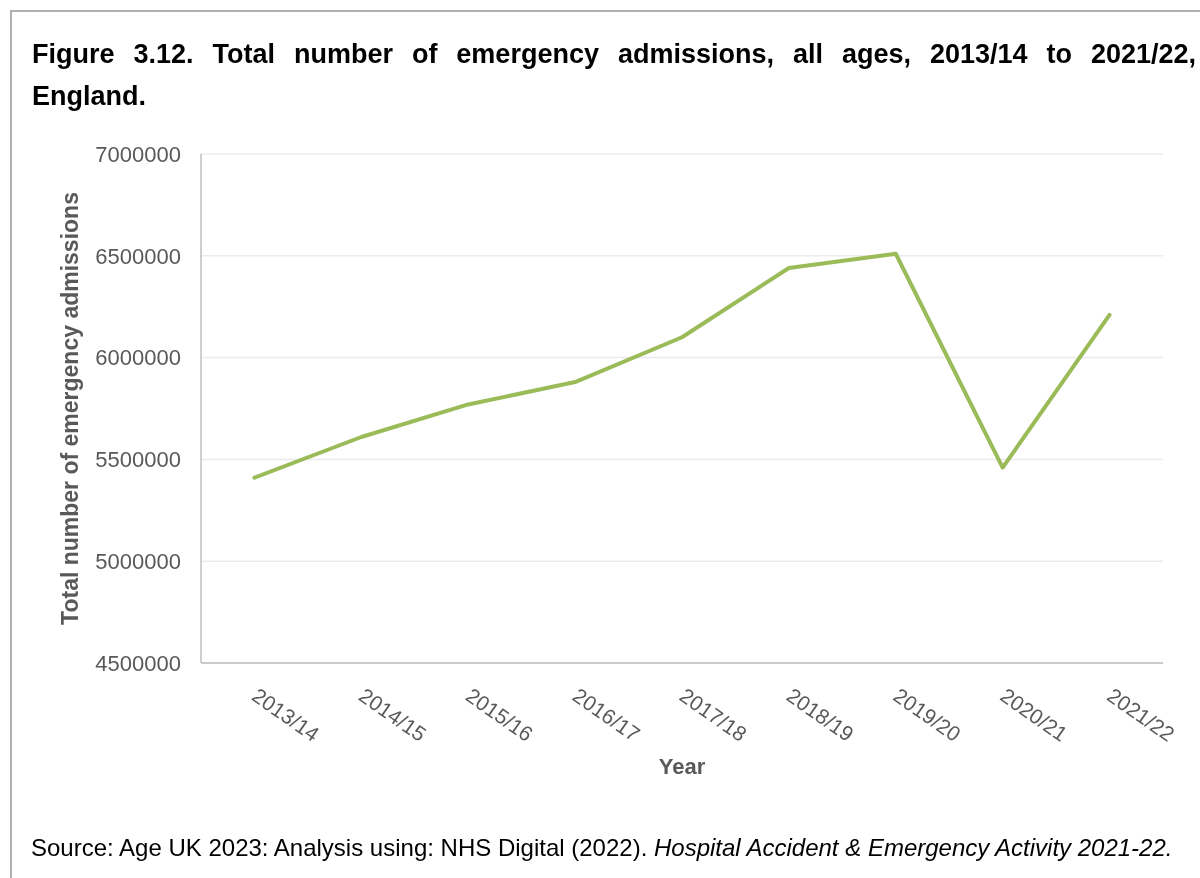  Describe the element at coordinates (138, 358) in the screenshot. I see `y-tick-label: 6000000` at that location.